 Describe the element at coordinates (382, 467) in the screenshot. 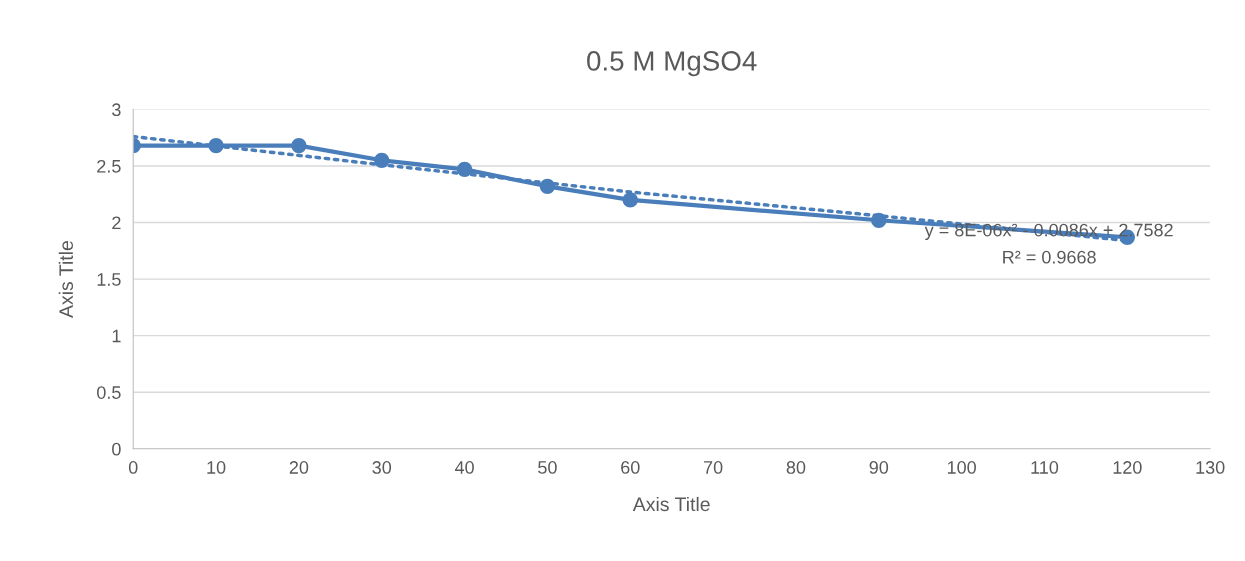

I see `x-tick-label: 30` at that location.